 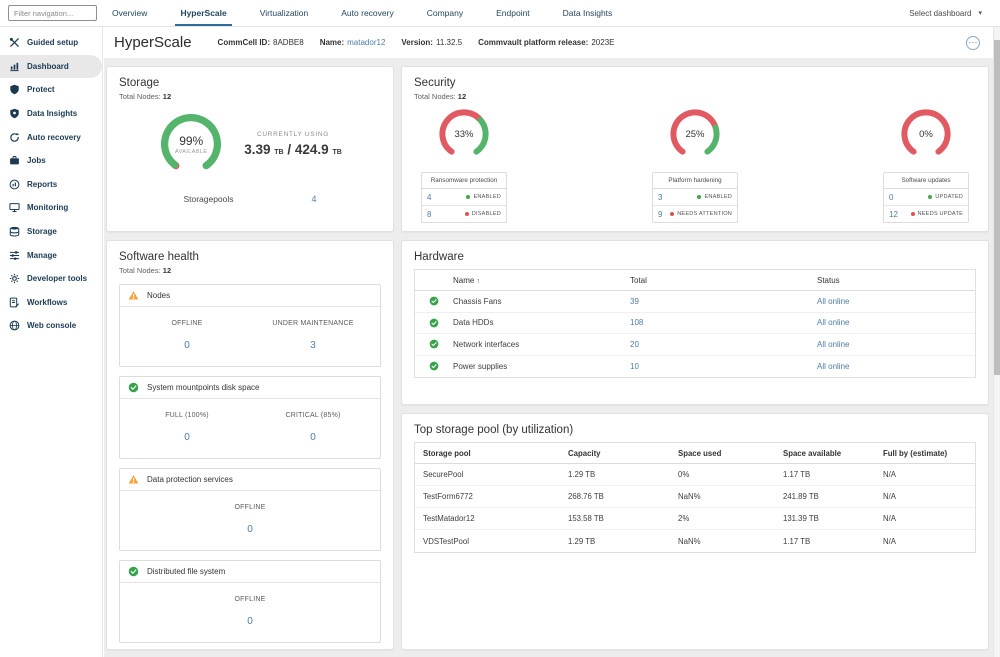 I want to click on gear-icon, so click(x=14, y=279).